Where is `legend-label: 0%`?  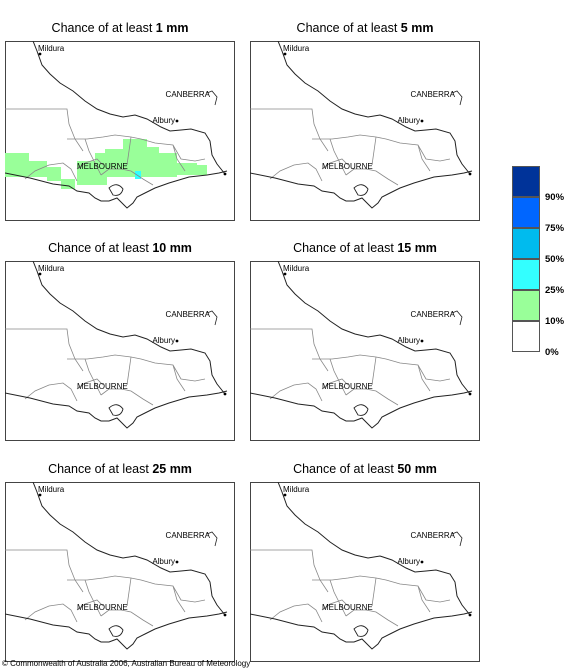 legend-label: 0% is located at coordinates (552, 352).